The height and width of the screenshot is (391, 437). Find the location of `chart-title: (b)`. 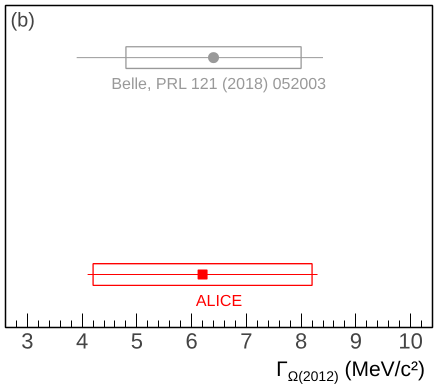

chart-title: (b) is located at coordinates (22, 21).